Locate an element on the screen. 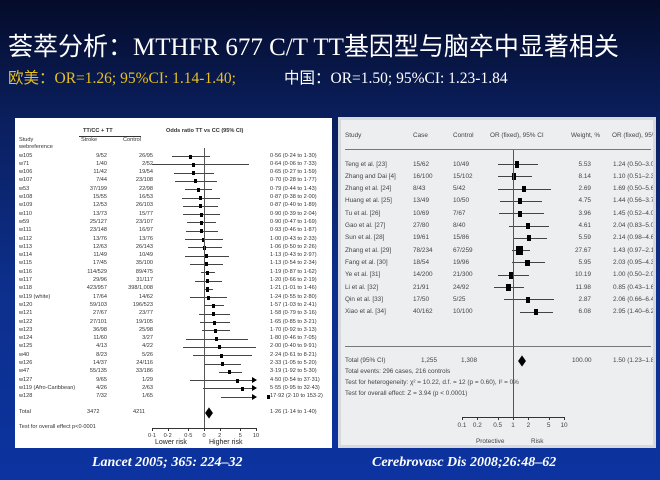  row-text: 1.24 (0.50–3.08) is located at coordinates (634, 164).